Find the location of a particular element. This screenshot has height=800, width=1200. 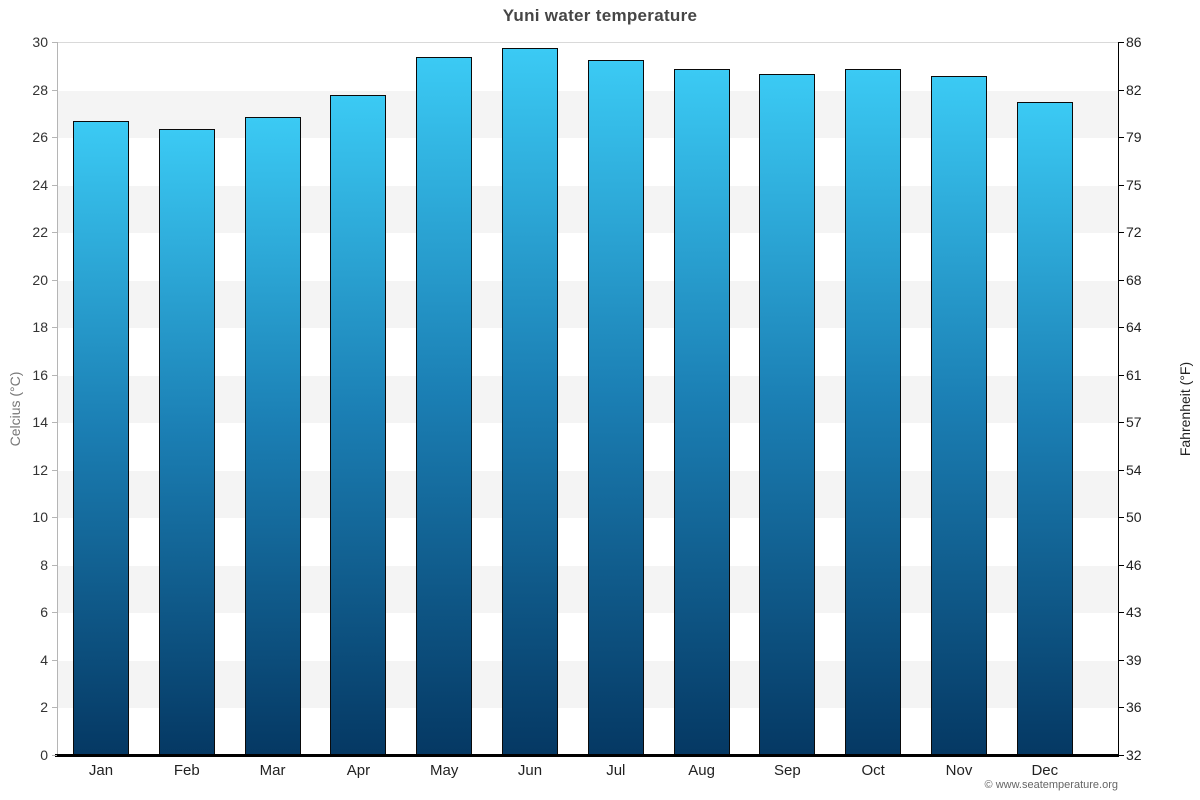

fahrenheit-tick-label: 36 is located at coordinates (1134, 707).